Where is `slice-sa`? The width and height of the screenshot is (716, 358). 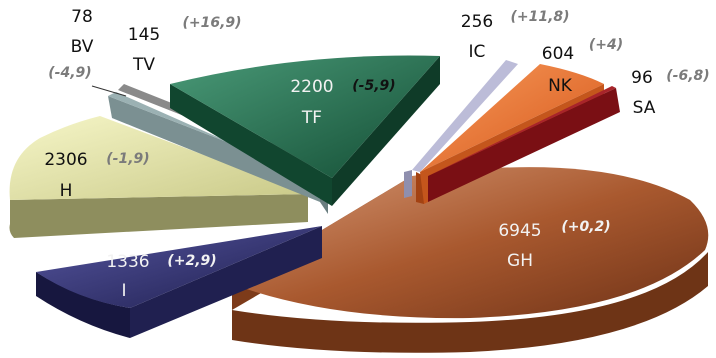
slice-sa is located at coordinates (524, 144).